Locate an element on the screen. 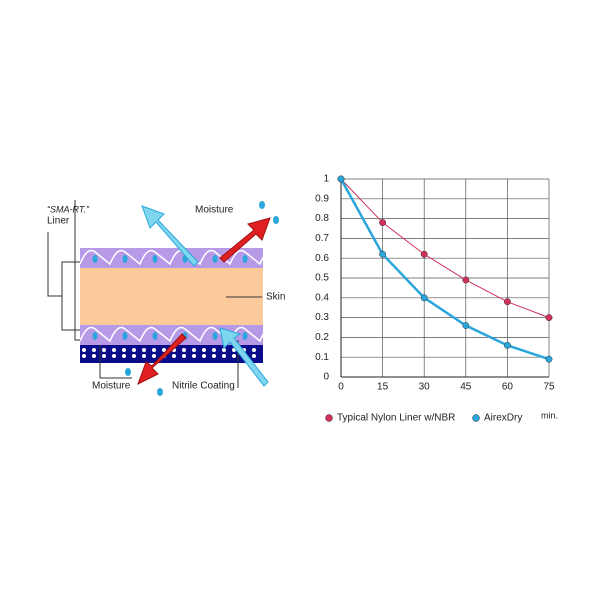 The height and width of the screenshot is (605, 600). skin-label: Skin is located at coordinates (275, 297).